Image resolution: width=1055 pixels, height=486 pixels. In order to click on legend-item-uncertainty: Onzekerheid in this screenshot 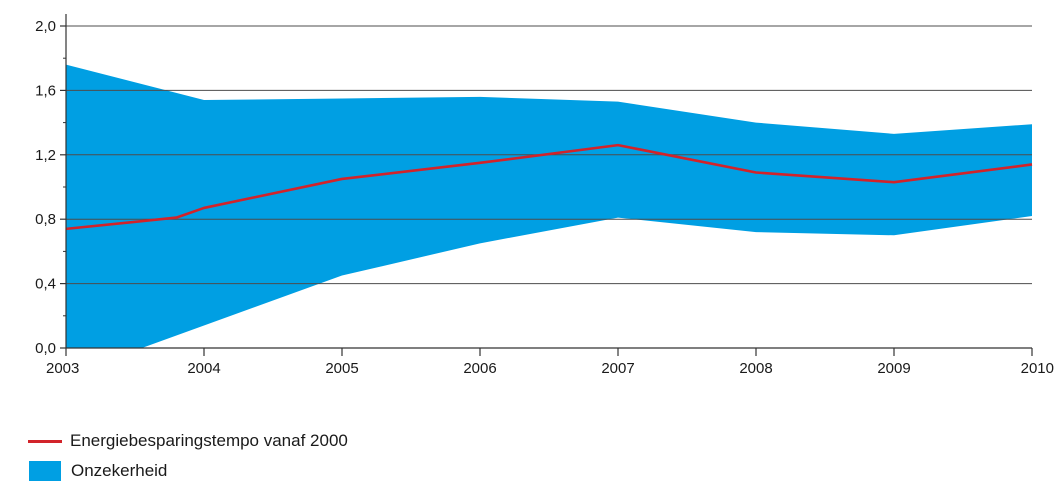, I will do `click(188, 471)`.